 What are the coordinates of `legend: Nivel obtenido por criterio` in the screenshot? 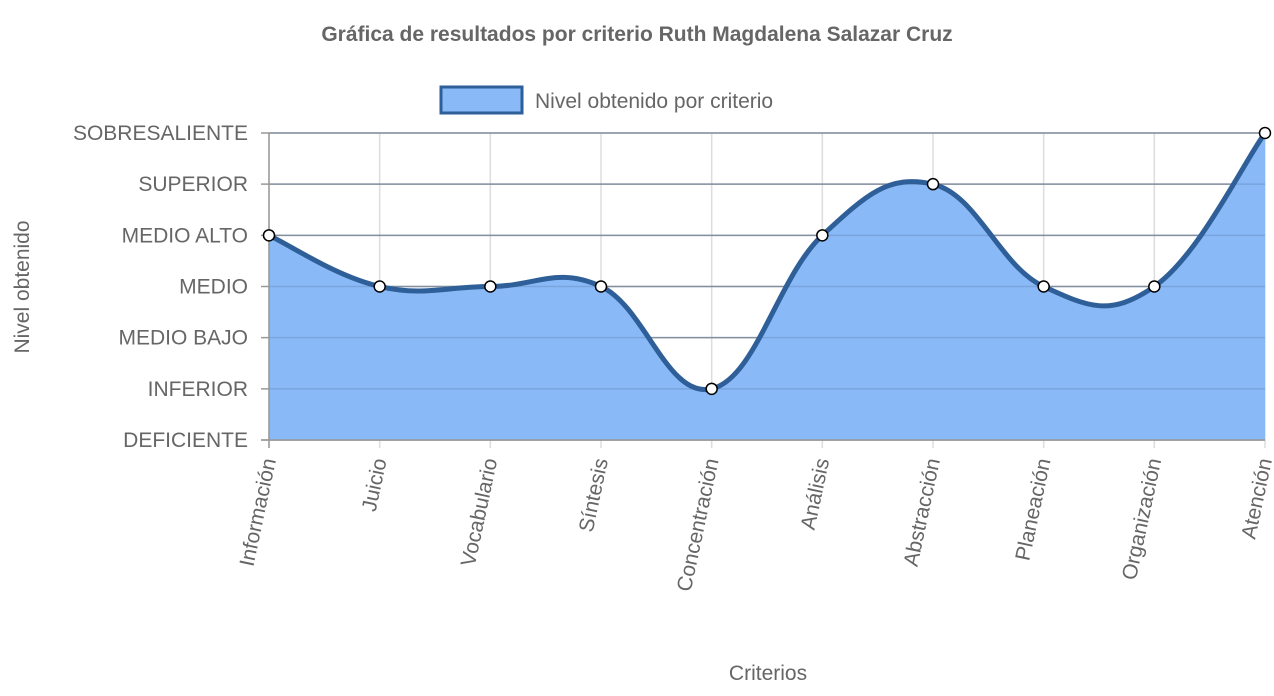 It's located at (606, 100).